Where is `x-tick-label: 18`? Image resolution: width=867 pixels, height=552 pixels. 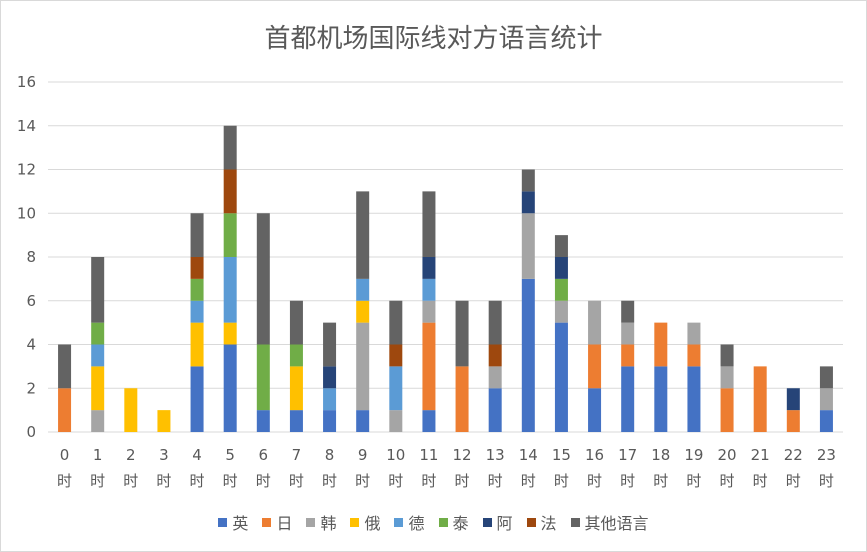 x-tick-label: 18 is located at coordinates (660, 455).